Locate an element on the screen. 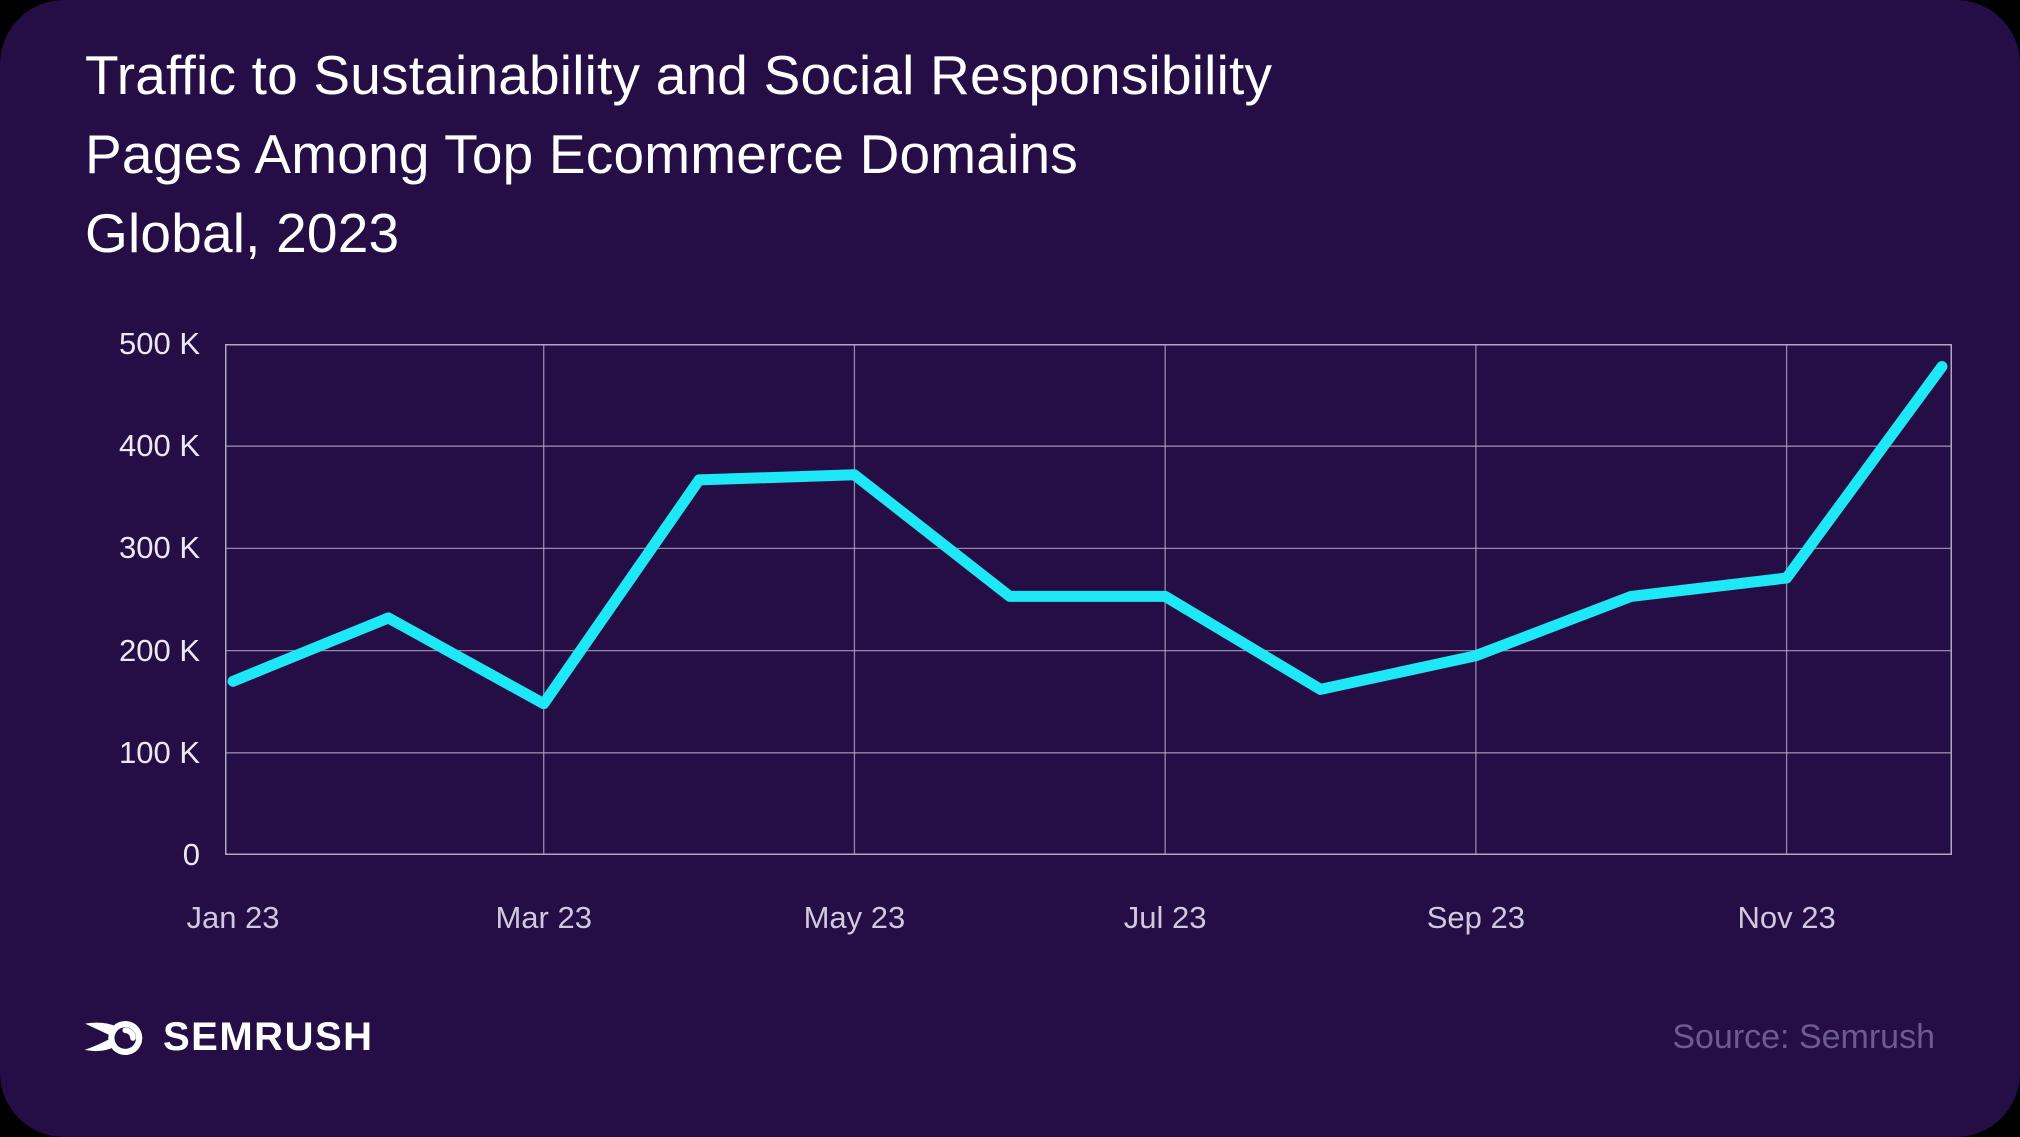 The width and height of the screenshot is (2020, 1137). semrush-logo: SEMRUSH is located at coordinates (228, 1037).